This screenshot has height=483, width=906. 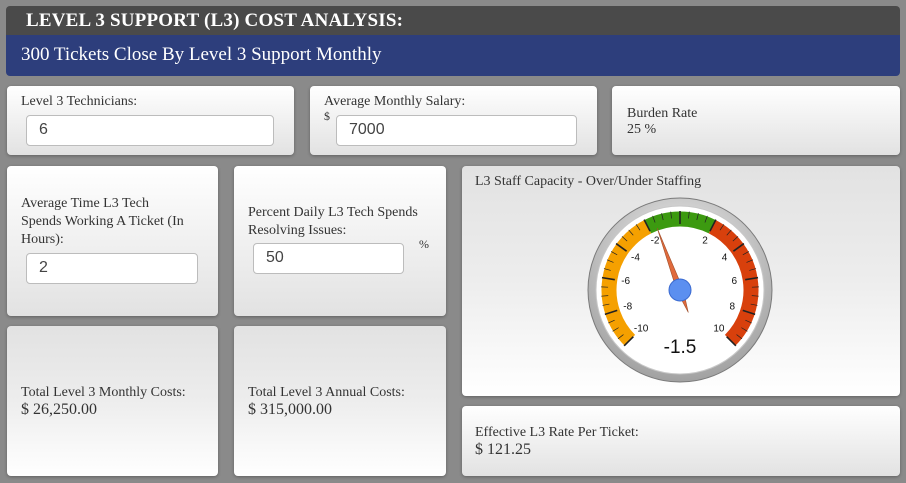 I want to click on percent-daily-input: 50, so click(x=328, y=258).